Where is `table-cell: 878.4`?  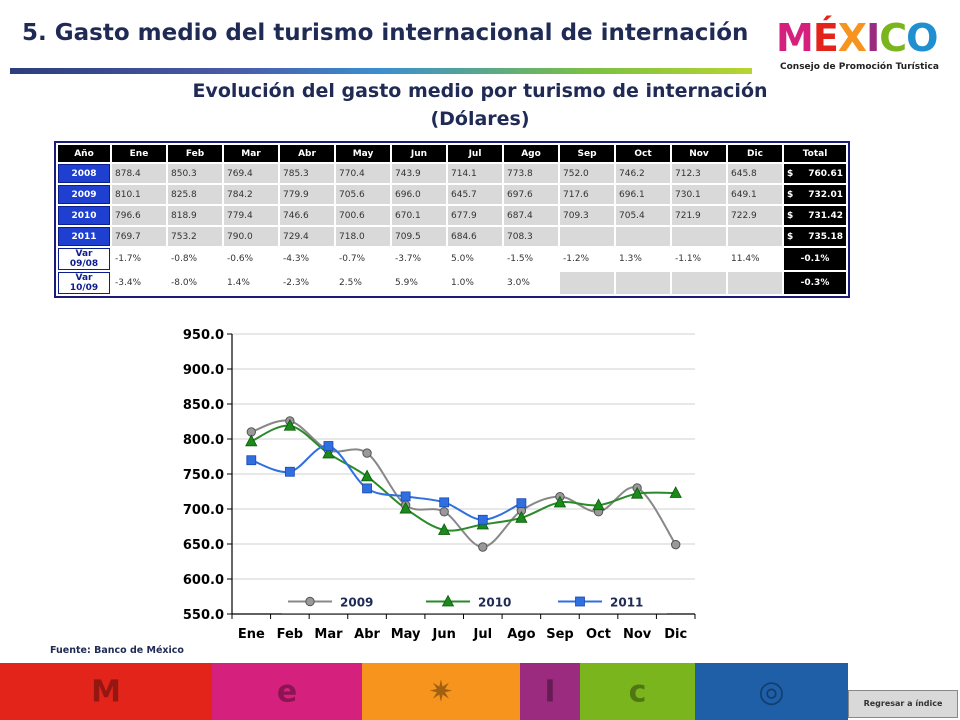 table-cell: 878.4 is located at coordinates (139, 173).